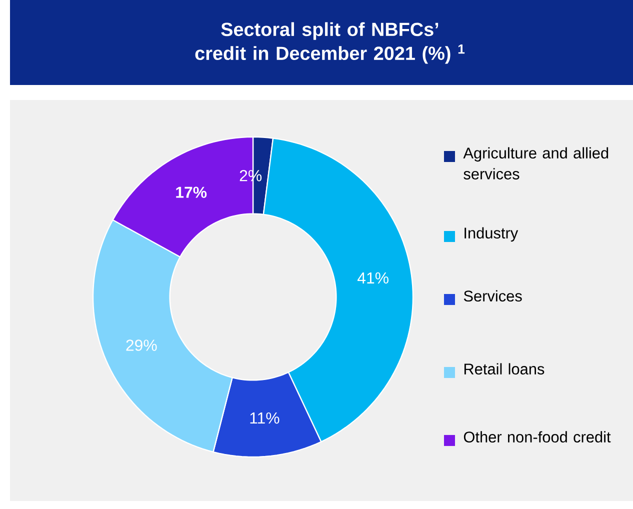 This screenshot has width=633, height=509. I want to click on data-label: 11%, so click(265, 418).